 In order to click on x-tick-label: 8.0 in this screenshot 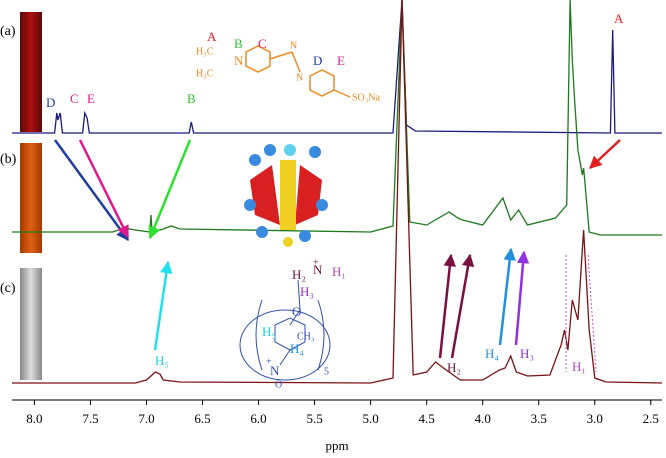, I will do `click(34, 418)`.